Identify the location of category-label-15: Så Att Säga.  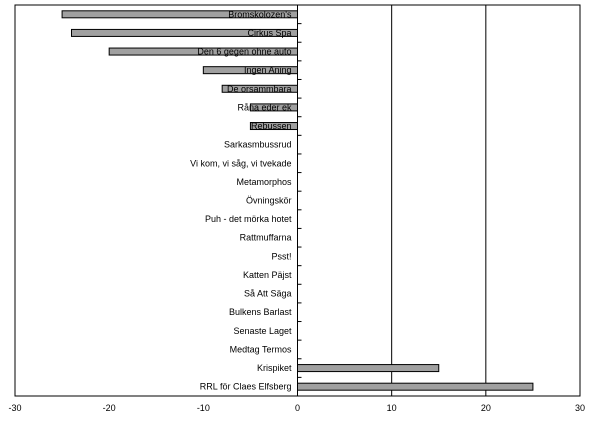
(268, 294).